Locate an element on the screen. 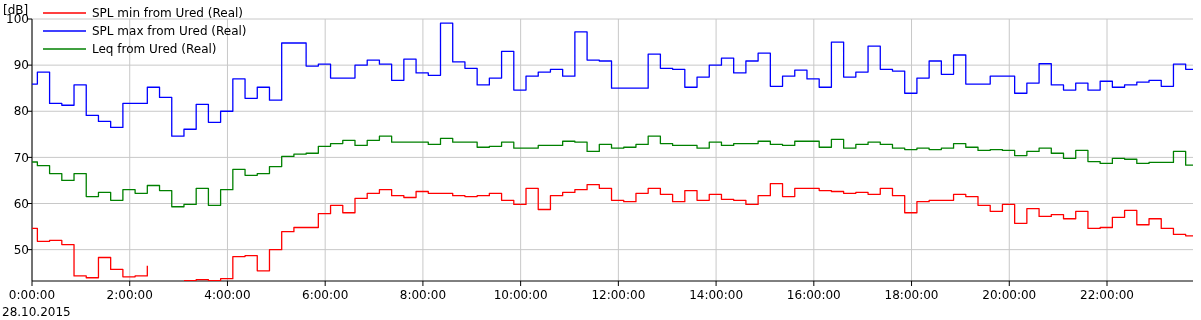  y-tick-label: 80 is located at coordinates (21, 111).